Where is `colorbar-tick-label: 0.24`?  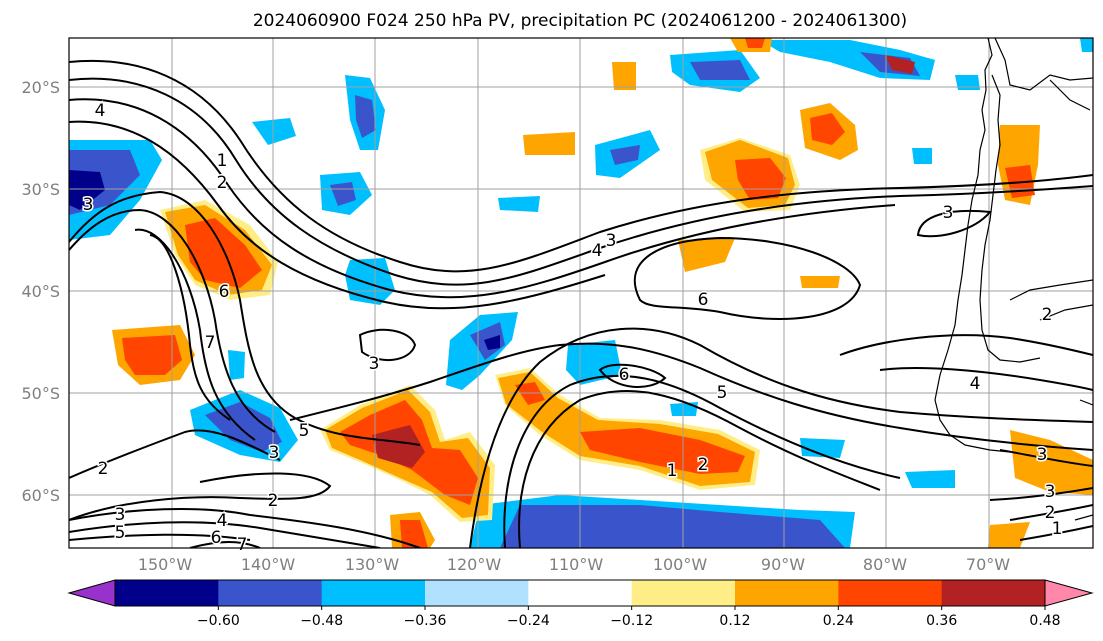 colorbar-tick-label: 0.24 is located at coordinates (838, 621).